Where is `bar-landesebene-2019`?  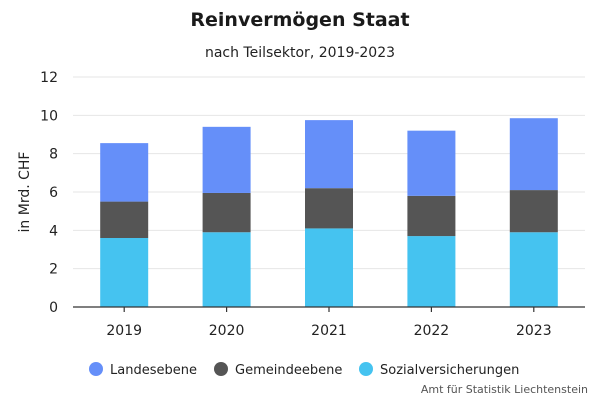 bar-landesebene-2019 is located at coordinates (124, 172).